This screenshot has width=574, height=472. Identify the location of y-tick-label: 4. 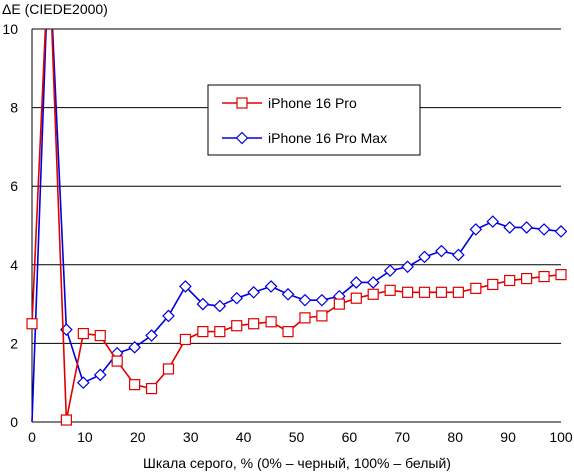
(14, 265).